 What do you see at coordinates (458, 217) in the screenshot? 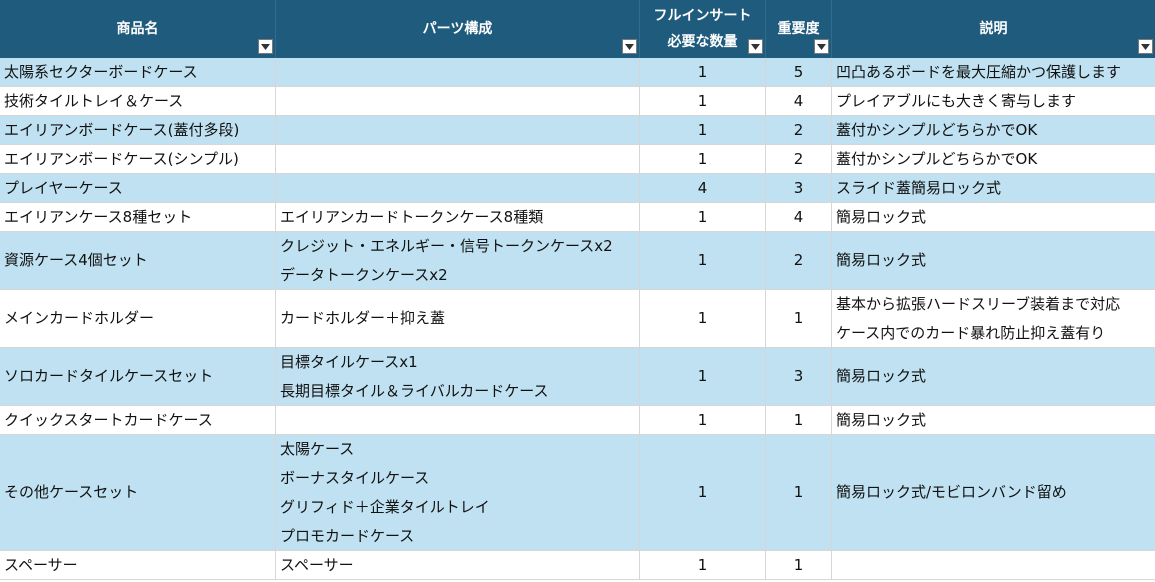
I see `table-cell-parts: エイリアンカードトークンケース8種類` at bounding box center [458, 217].